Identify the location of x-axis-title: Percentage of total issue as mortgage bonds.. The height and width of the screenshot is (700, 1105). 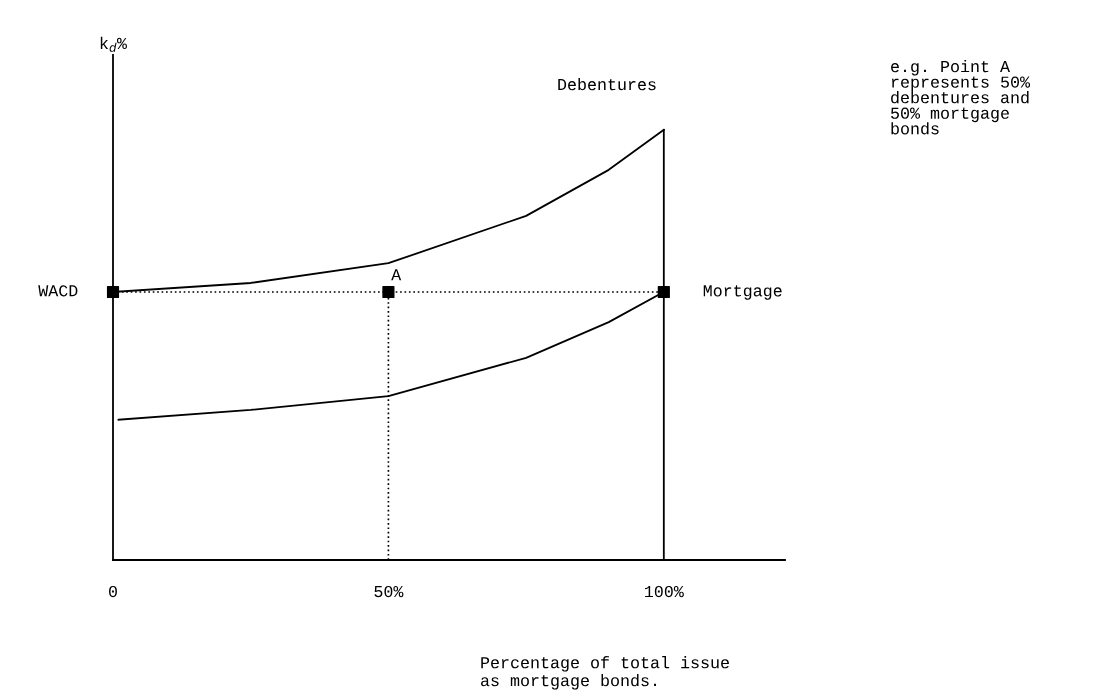
(605, 673).